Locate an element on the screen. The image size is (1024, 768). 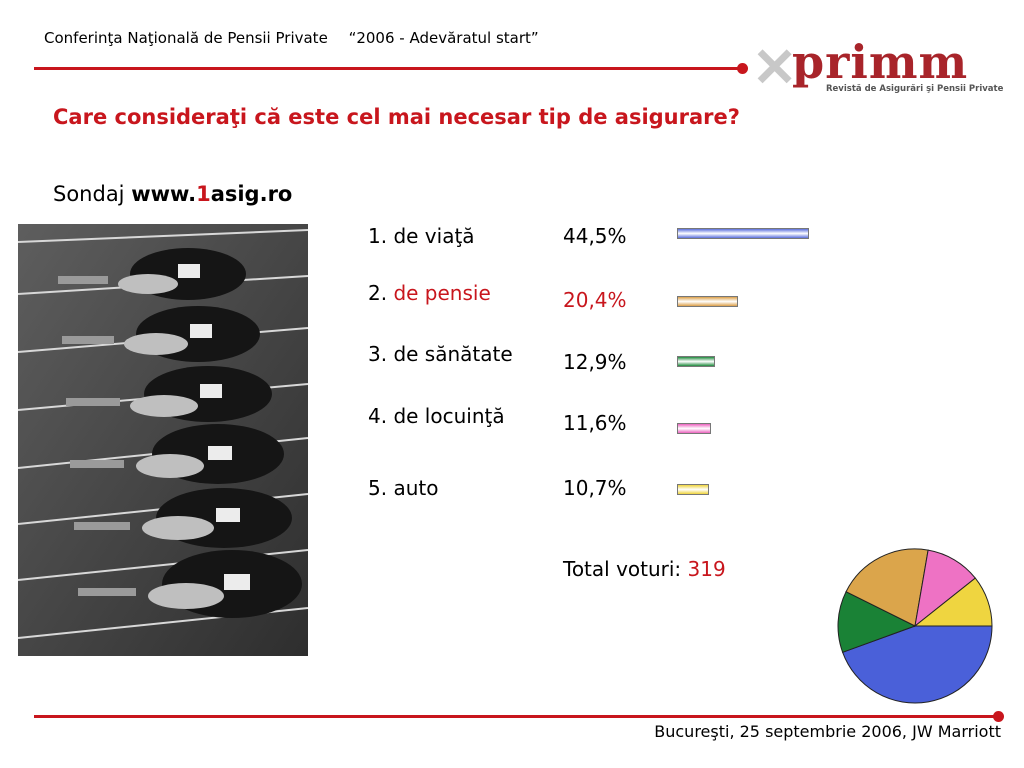
value-label-5: 10,7% is located at coordinates (595, 488).